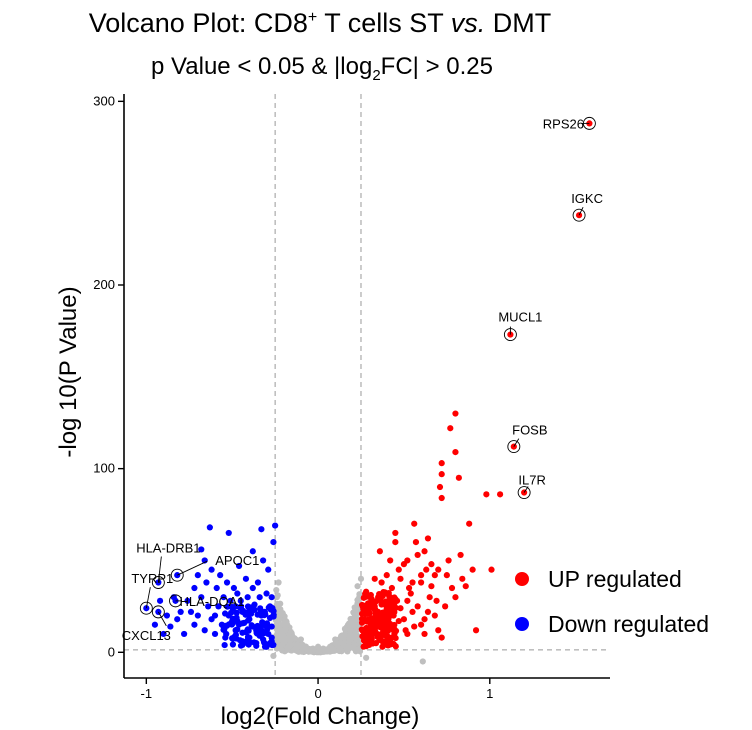 This screenshot has width=752, height=730. What do you see at coordinates (612, 601) in the screenshot?
I see `legend: UP regulated Down regulated` at bounding box center [612, 601].